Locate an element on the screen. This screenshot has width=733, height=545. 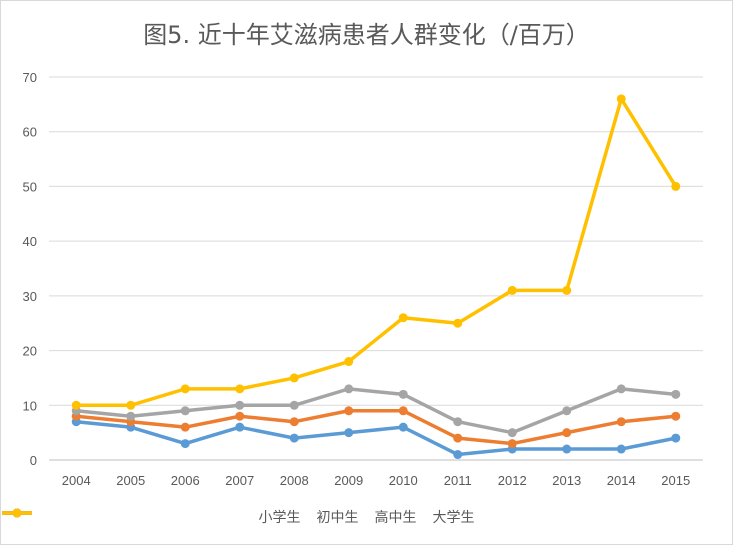
legend-label: 小学生 is located at coordinates (279, 518).